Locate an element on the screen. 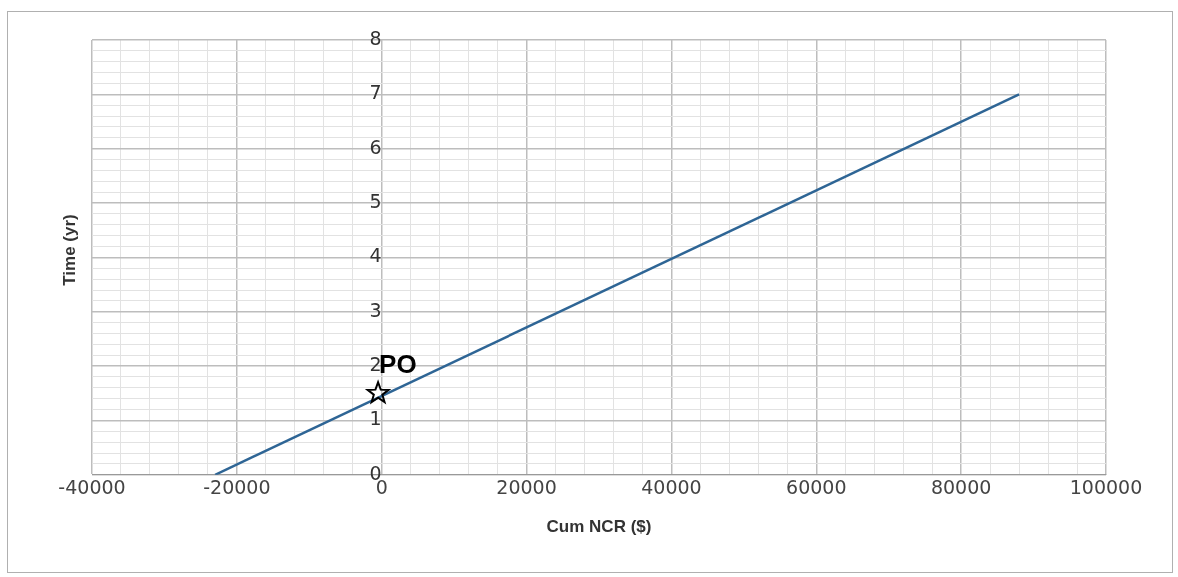 The width and height of the screenshot is (1178, 577). x-tick-label: 40000 is located at coordinates (671, 487).